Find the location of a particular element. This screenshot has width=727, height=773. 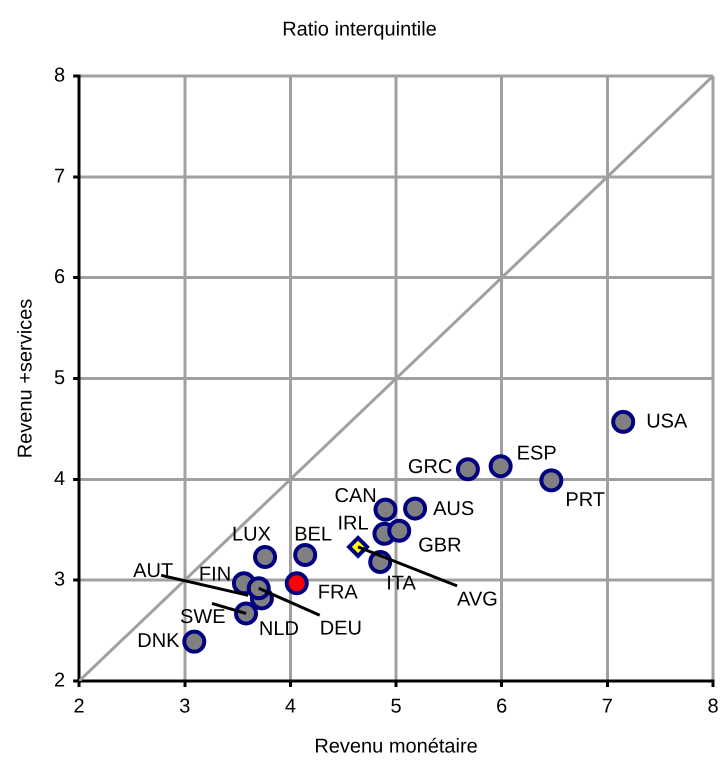

annotation: DEU is located at coordinates (341, 629).